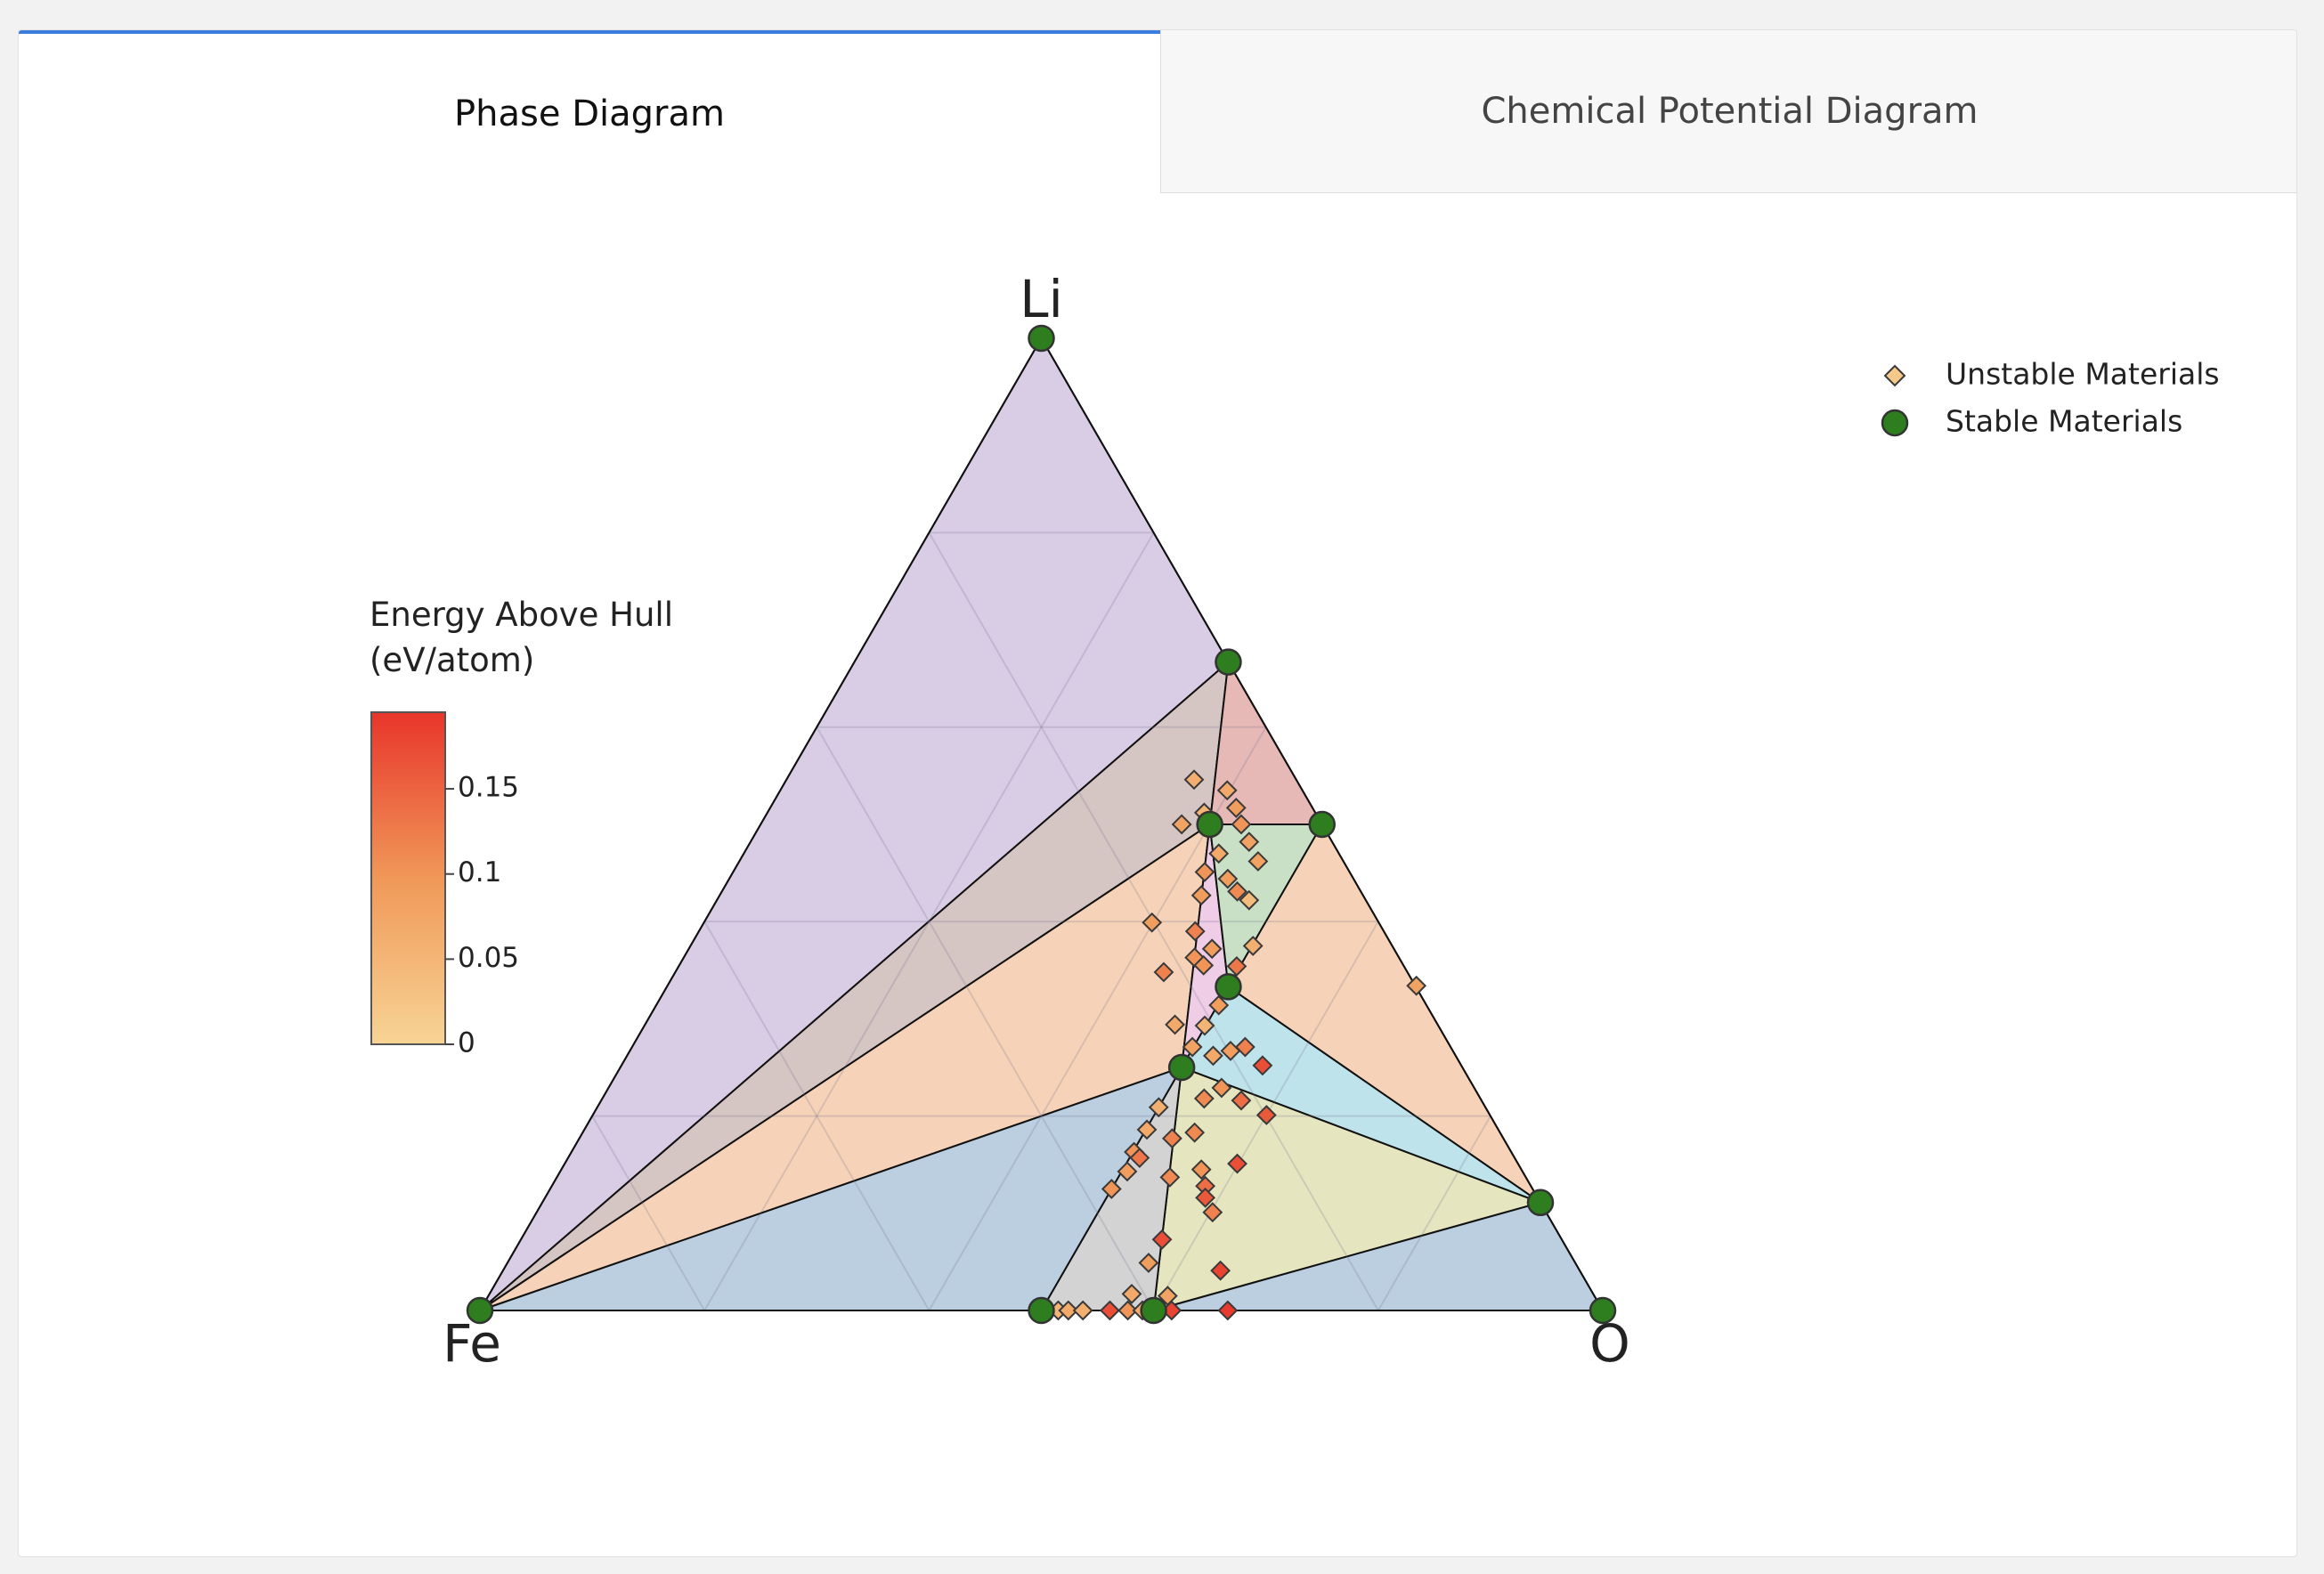 This screenshot has width=2324, height=1574. What do you see at coordinates (480, 872) in the screenshot?
I see `colorbar-tick-label: 0.1` at bounding box center [480, 872].